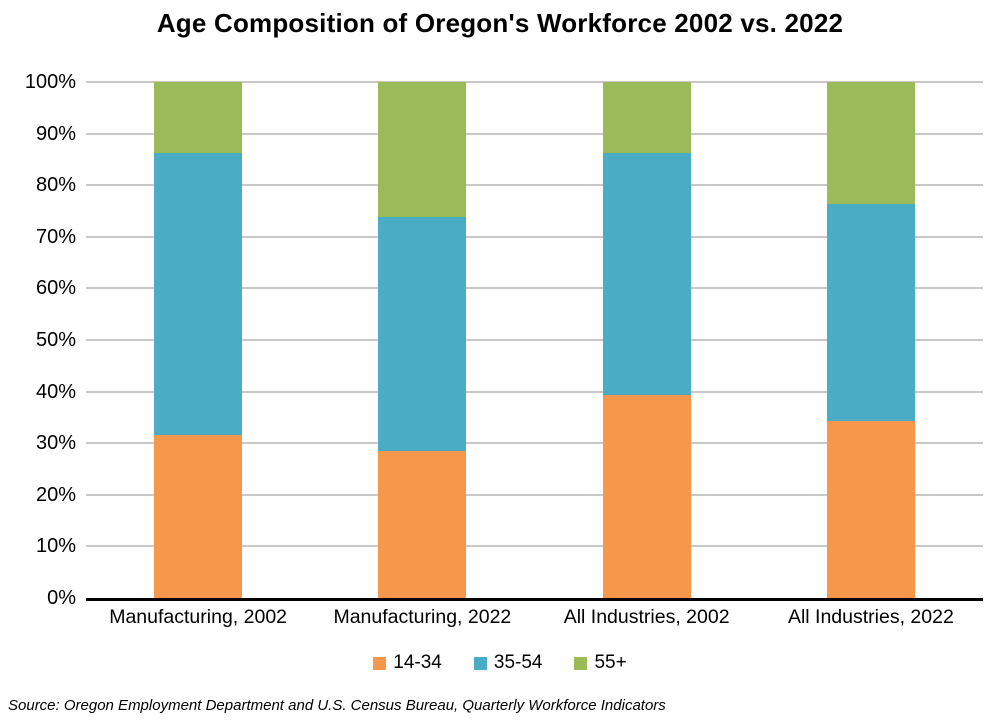  Describe the element at coordinates (610, 662) in the screenshot. I see `legend-label: 55+` at that location.